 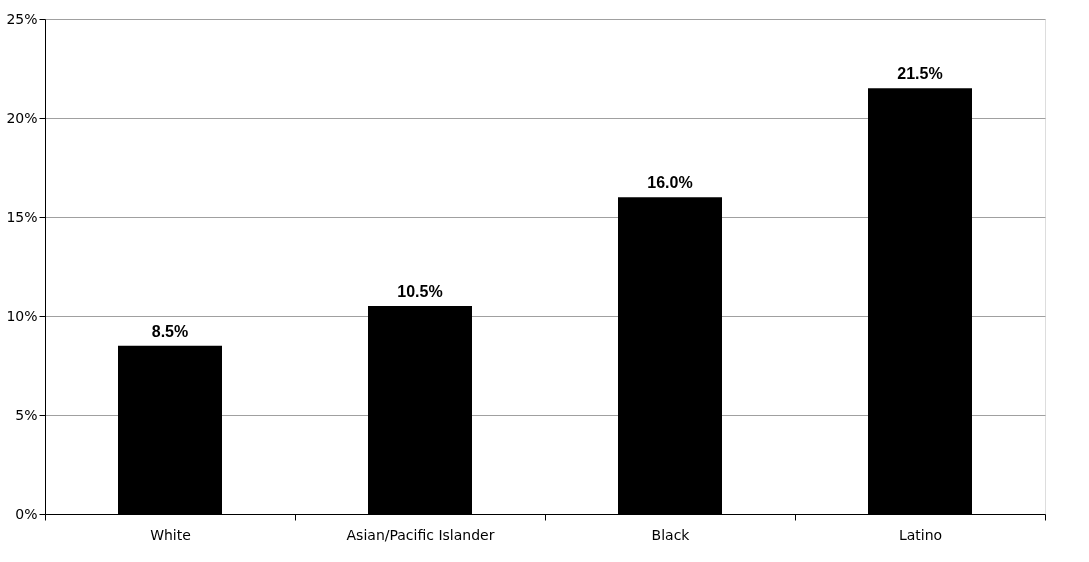 I want to click on y-tick-label: 15%, so click(x=22, y=216).